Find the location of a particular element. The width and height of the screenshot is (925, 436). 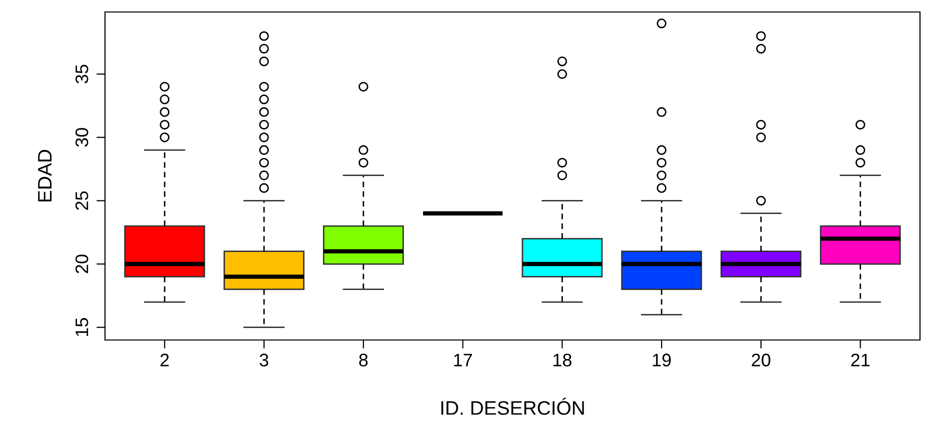

y-tick-label: 30 is located at coordinates (81, 137).